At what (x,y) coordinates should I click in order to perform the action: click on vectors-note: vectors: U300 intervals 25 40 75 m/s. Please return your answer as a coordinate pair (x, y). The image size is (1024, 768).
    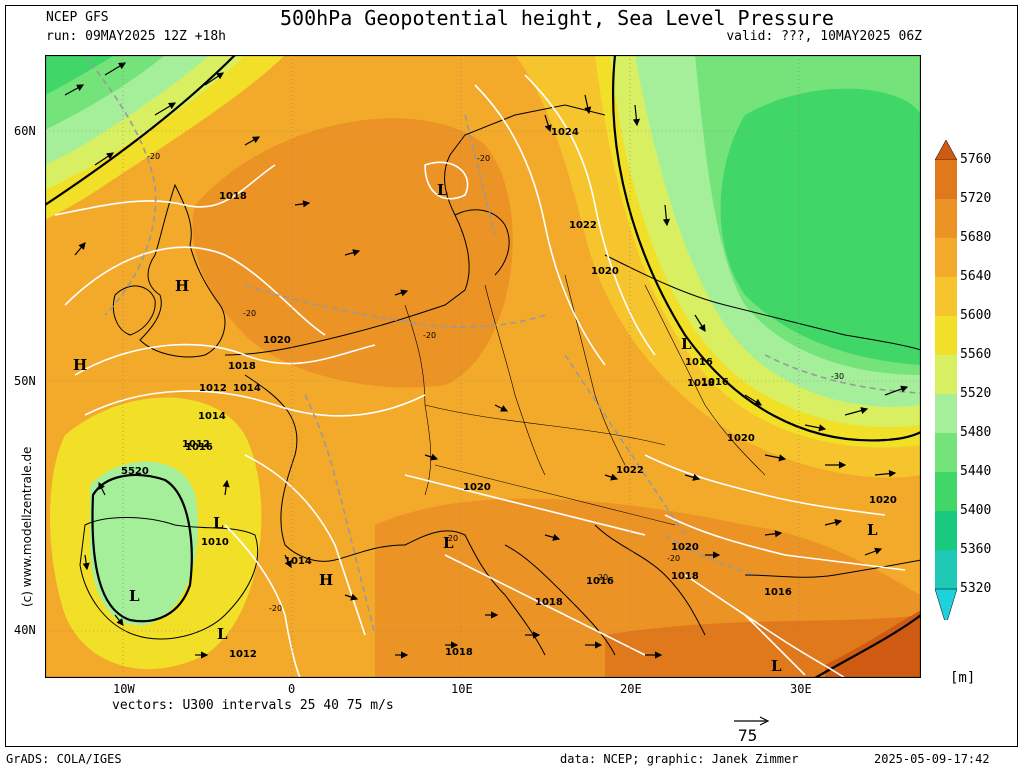
    Looking at the image, I should click on (253, 705).